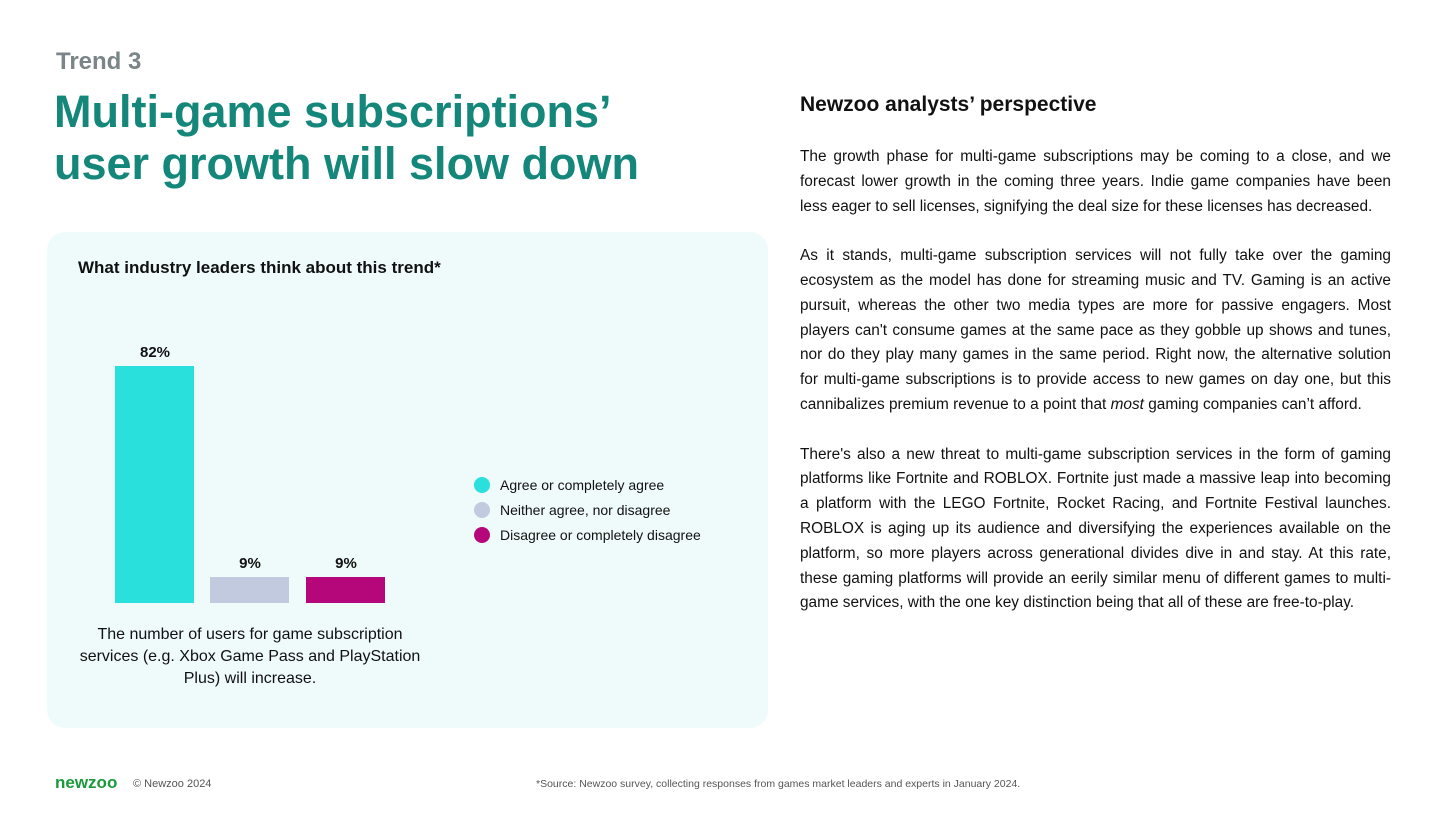 The width and height of the screenshot is (1456, 819). I want to click on title-line-2: user growth will slow down, so click(347, 163).